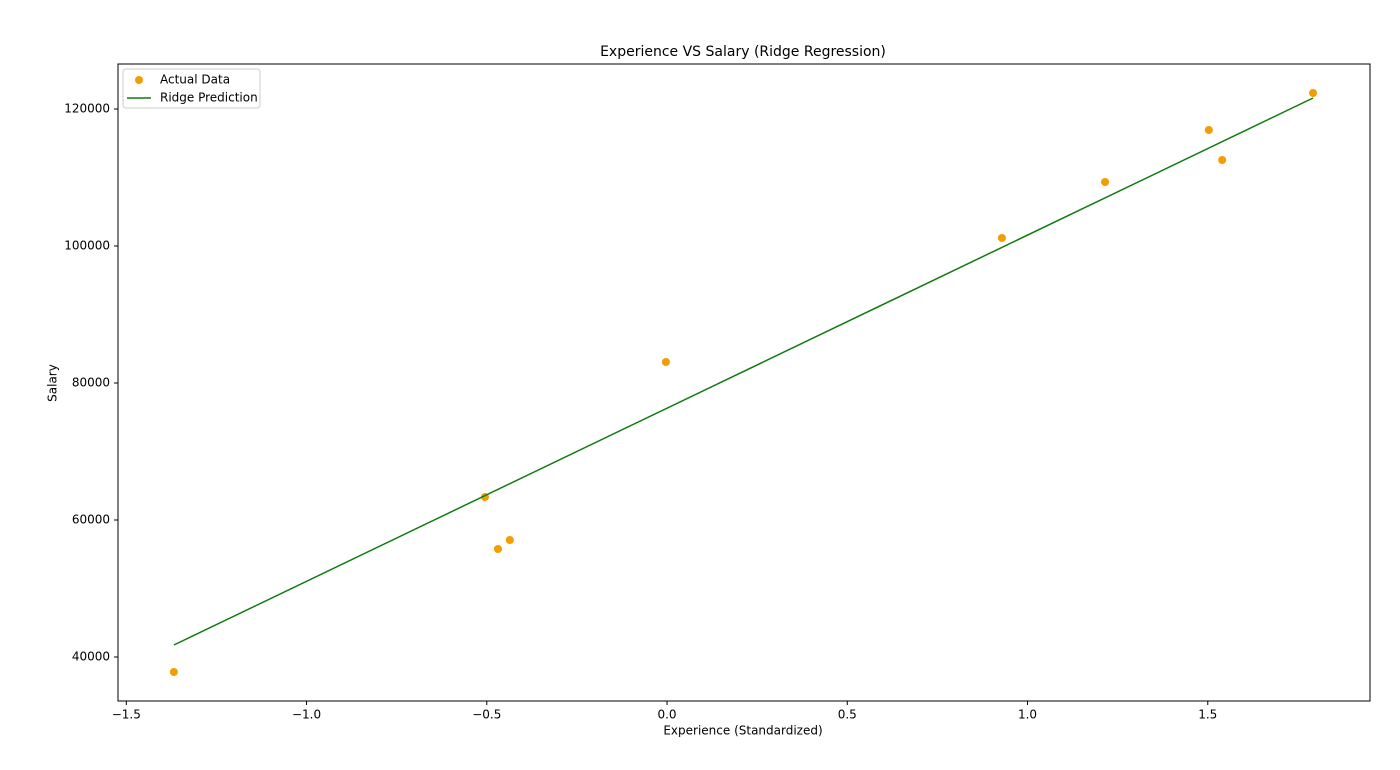 The width and height of the screenshot is (1400, 770). Describe the element at coordinates (742, 731) in the screenshot. I see `x-axis-label: Experience (Standardized)` at that location.